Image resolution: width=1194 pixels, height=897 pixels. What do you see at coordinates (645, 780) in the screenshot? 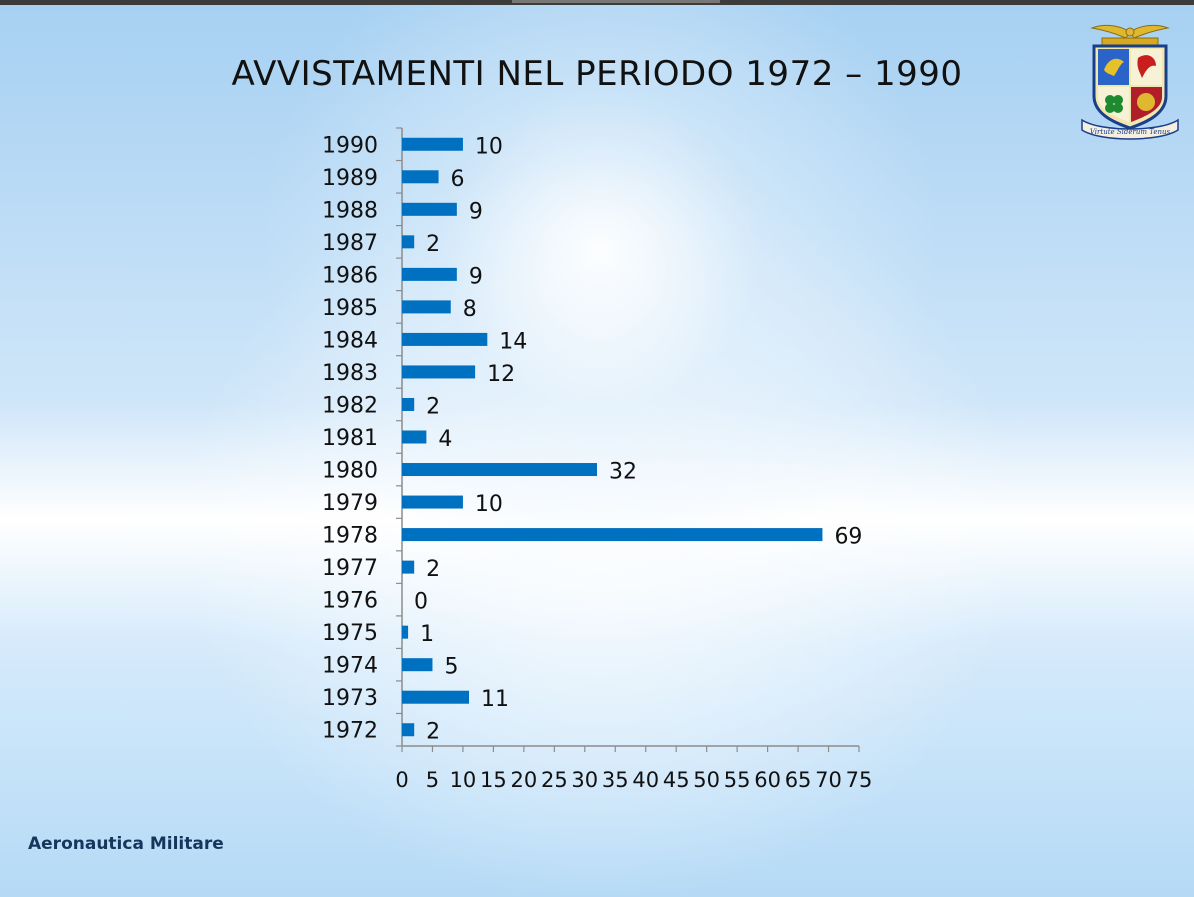
I see `x-tick-label: 40` at bounding box center [645, 780].